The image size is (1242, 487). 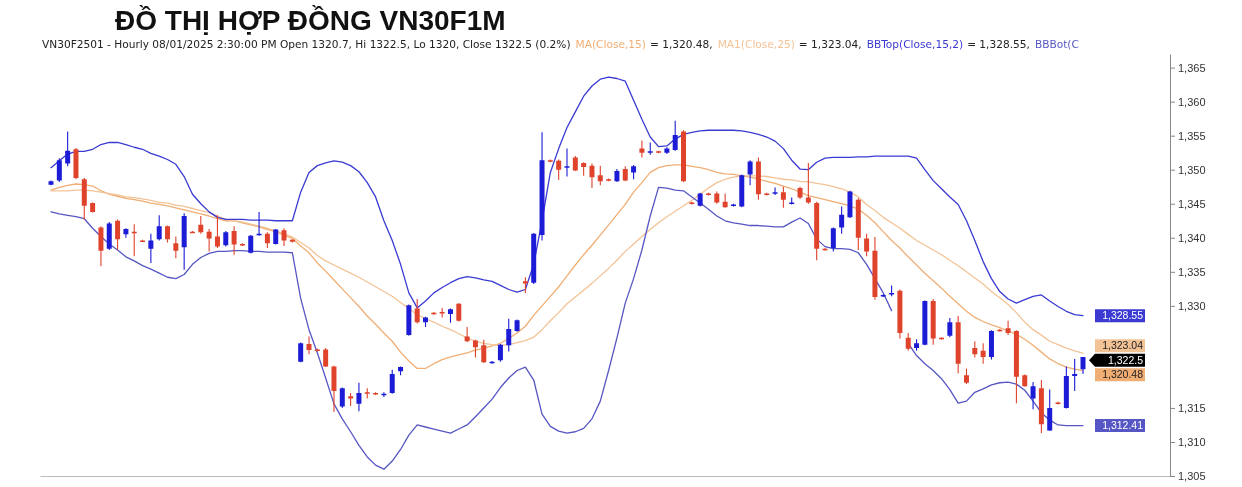 I want to click on y-tick-label: 1,350, so click(x=1192, y=169).